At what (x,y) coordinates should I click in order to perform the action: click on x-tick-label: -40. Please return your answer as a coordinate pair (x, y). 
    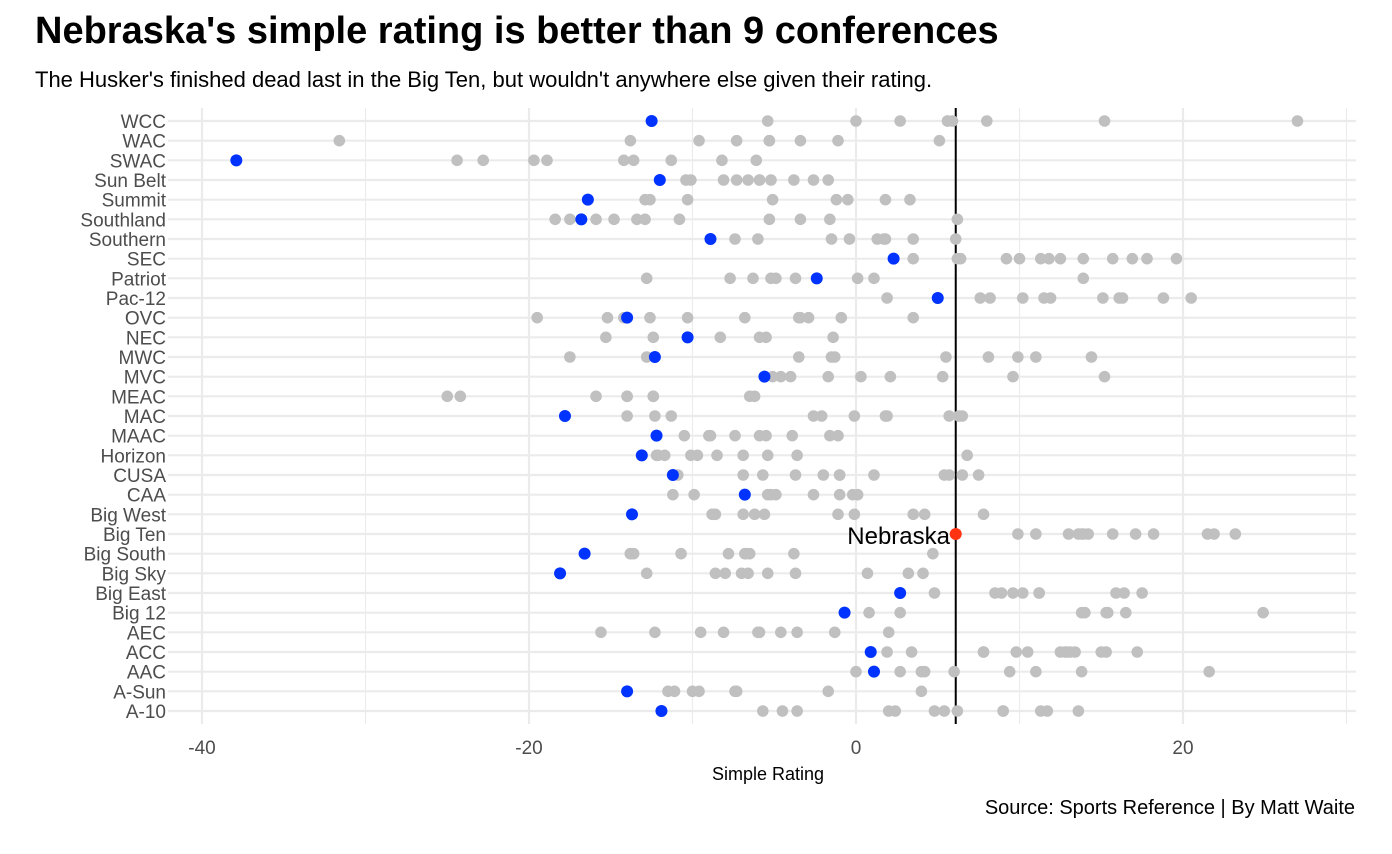
    Looking at the image, I should click on (201, 748).